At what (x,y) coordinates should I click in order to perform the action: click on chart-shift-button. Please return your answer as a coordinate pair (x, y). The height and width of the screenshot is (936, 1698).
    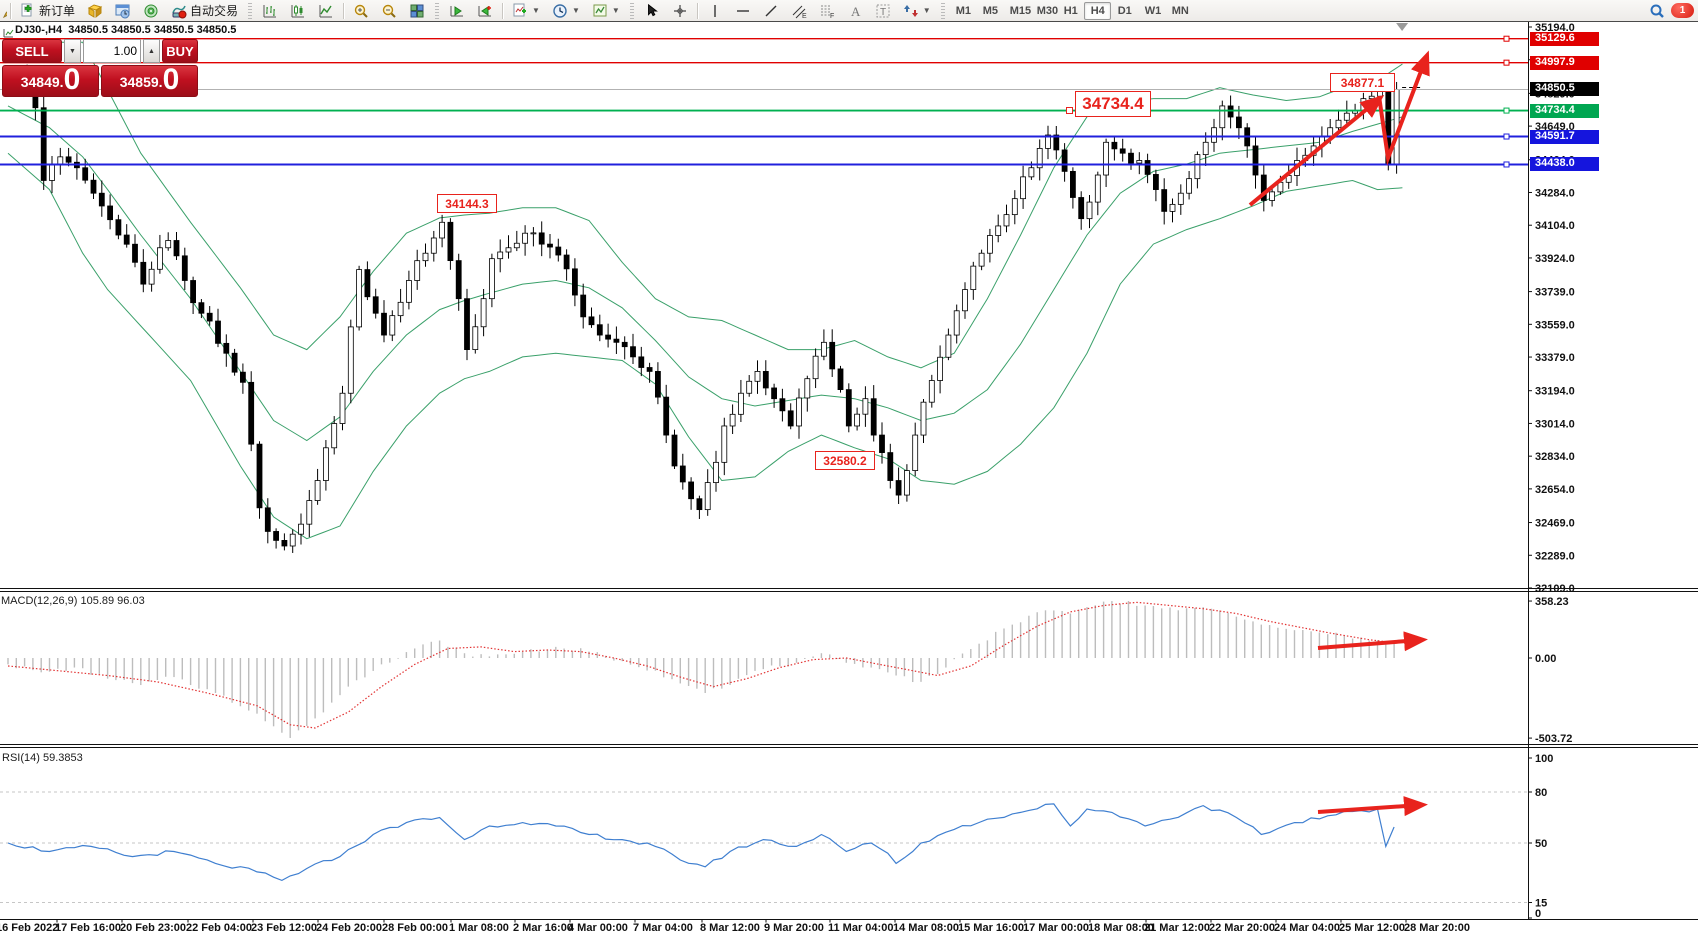
    Looking at the image, I should click on (485, 10).